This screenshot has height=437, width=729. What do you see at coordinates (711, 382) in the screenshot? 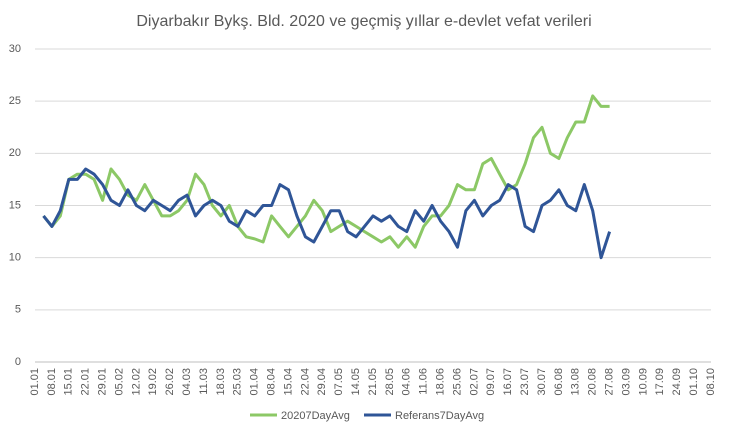
I see `x-tick-label: 08.10` at bounding box center [711, 382].